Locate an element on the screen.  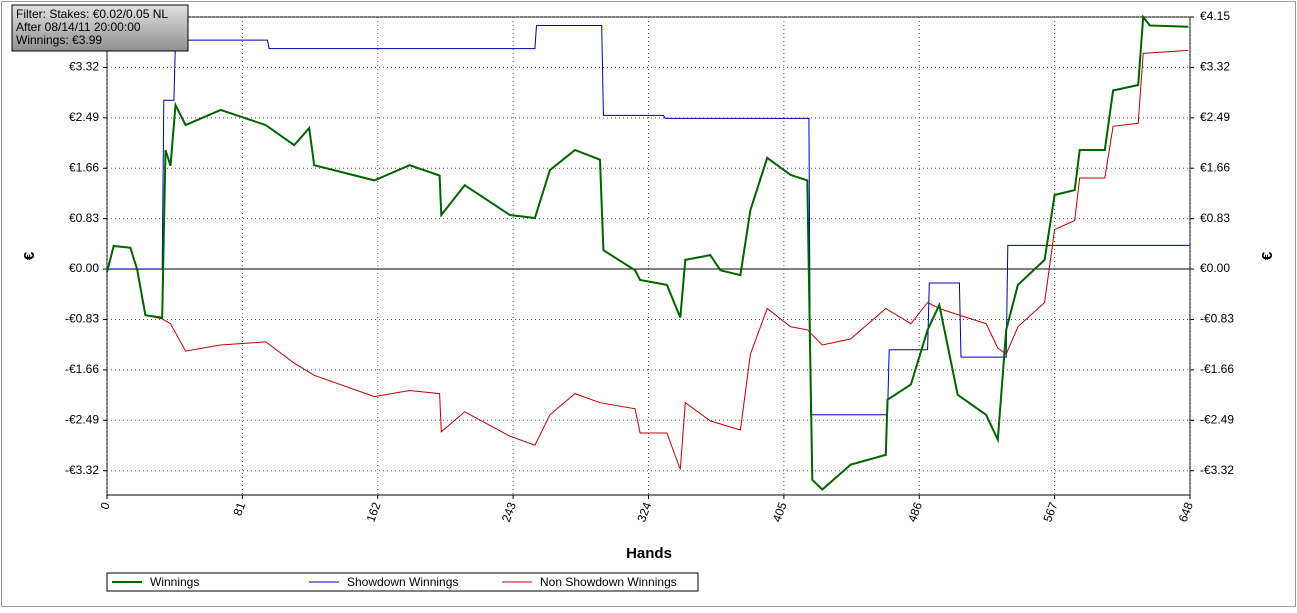
x-tick-label: 567 is located at coordinates (1050, 512).